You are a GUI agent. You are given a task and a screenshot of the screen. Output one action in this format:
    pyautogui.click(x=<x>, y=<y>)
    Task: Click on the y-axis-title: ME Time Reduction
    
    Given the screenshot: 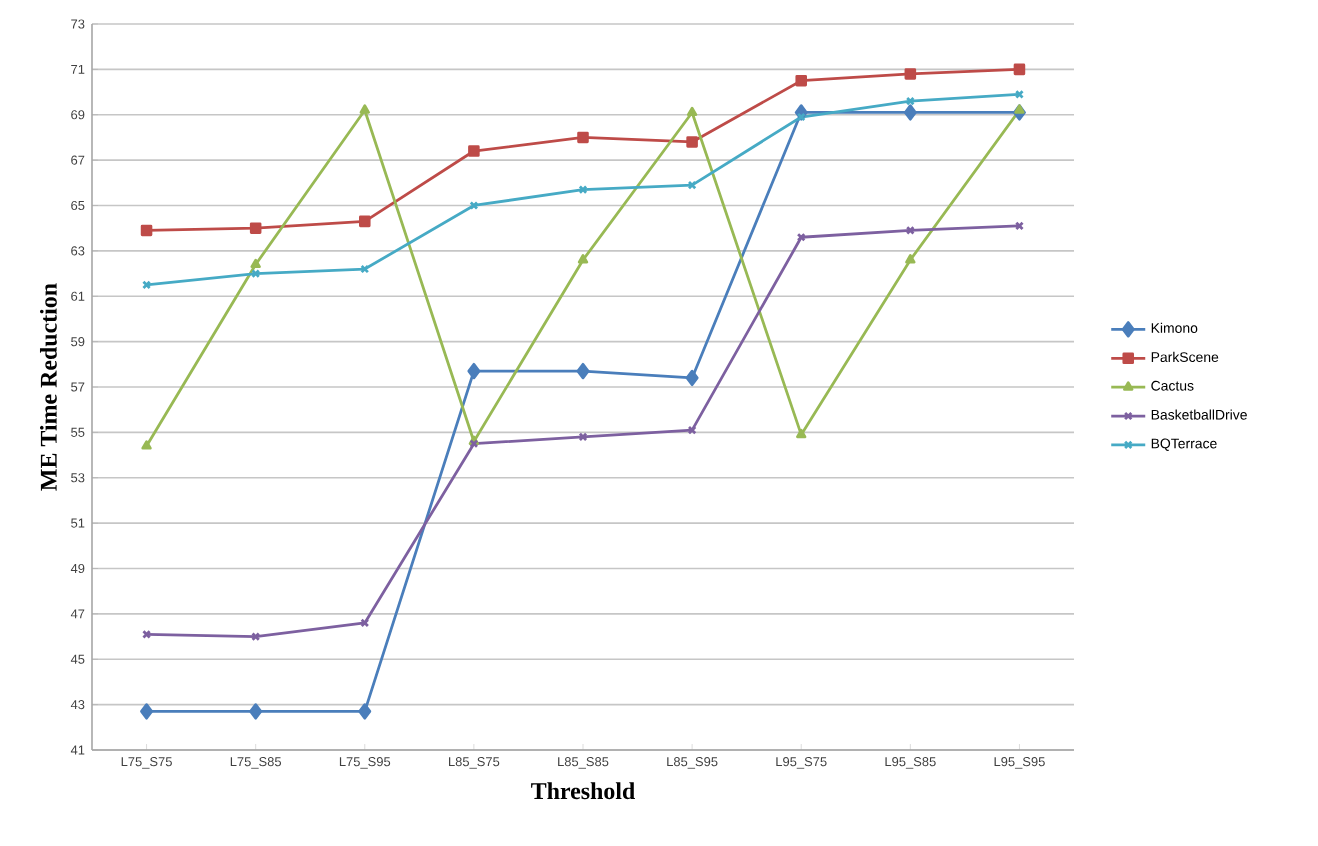 What is the action you would take?
    pyautogui.click(x=48, y=387)
    